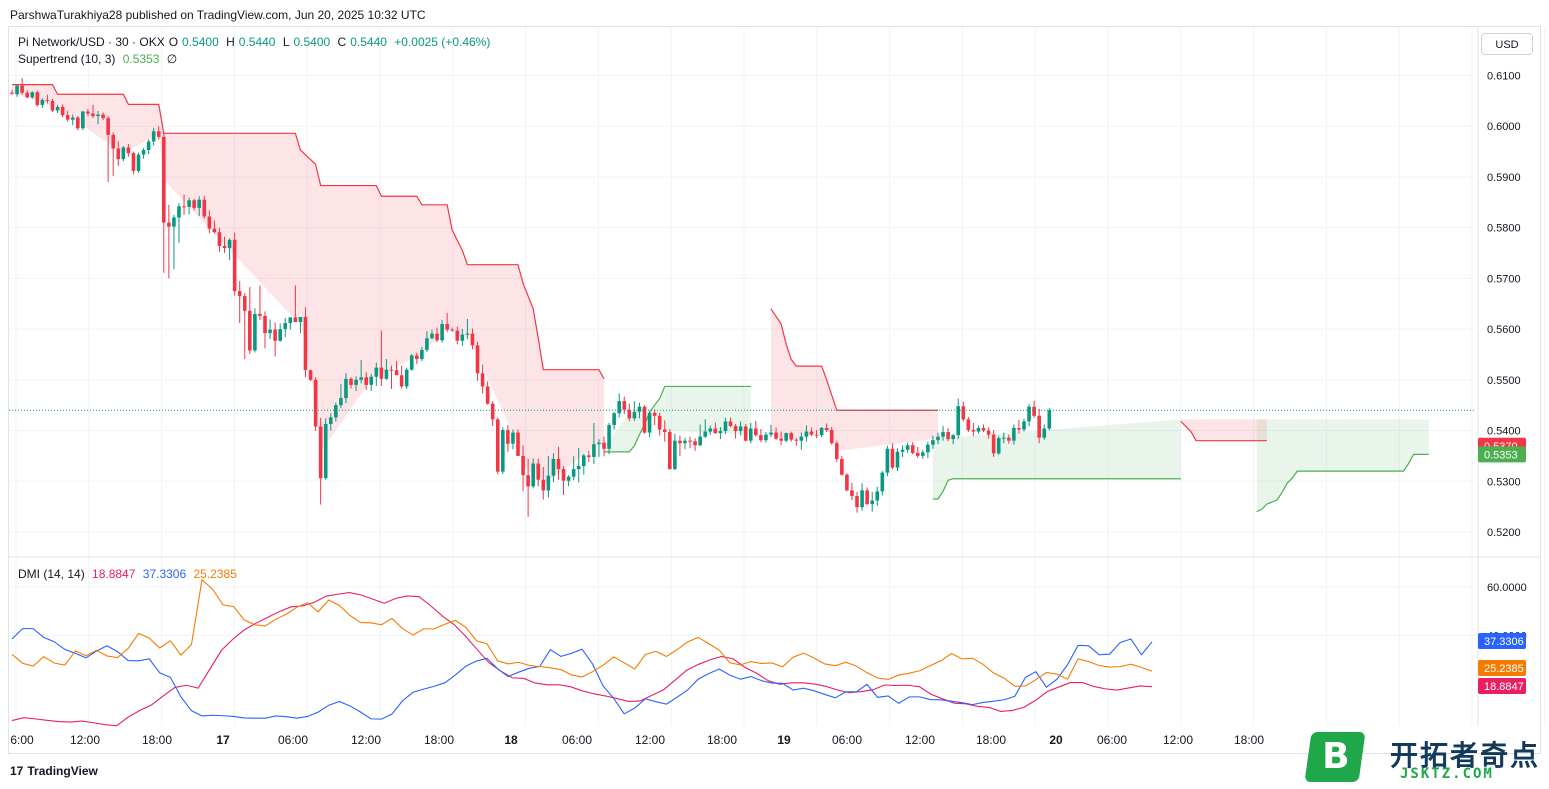 Image resolution: width=1549 pixels, height=789 pixels. I want to click on currency-button: USD, so click(1507, 44).